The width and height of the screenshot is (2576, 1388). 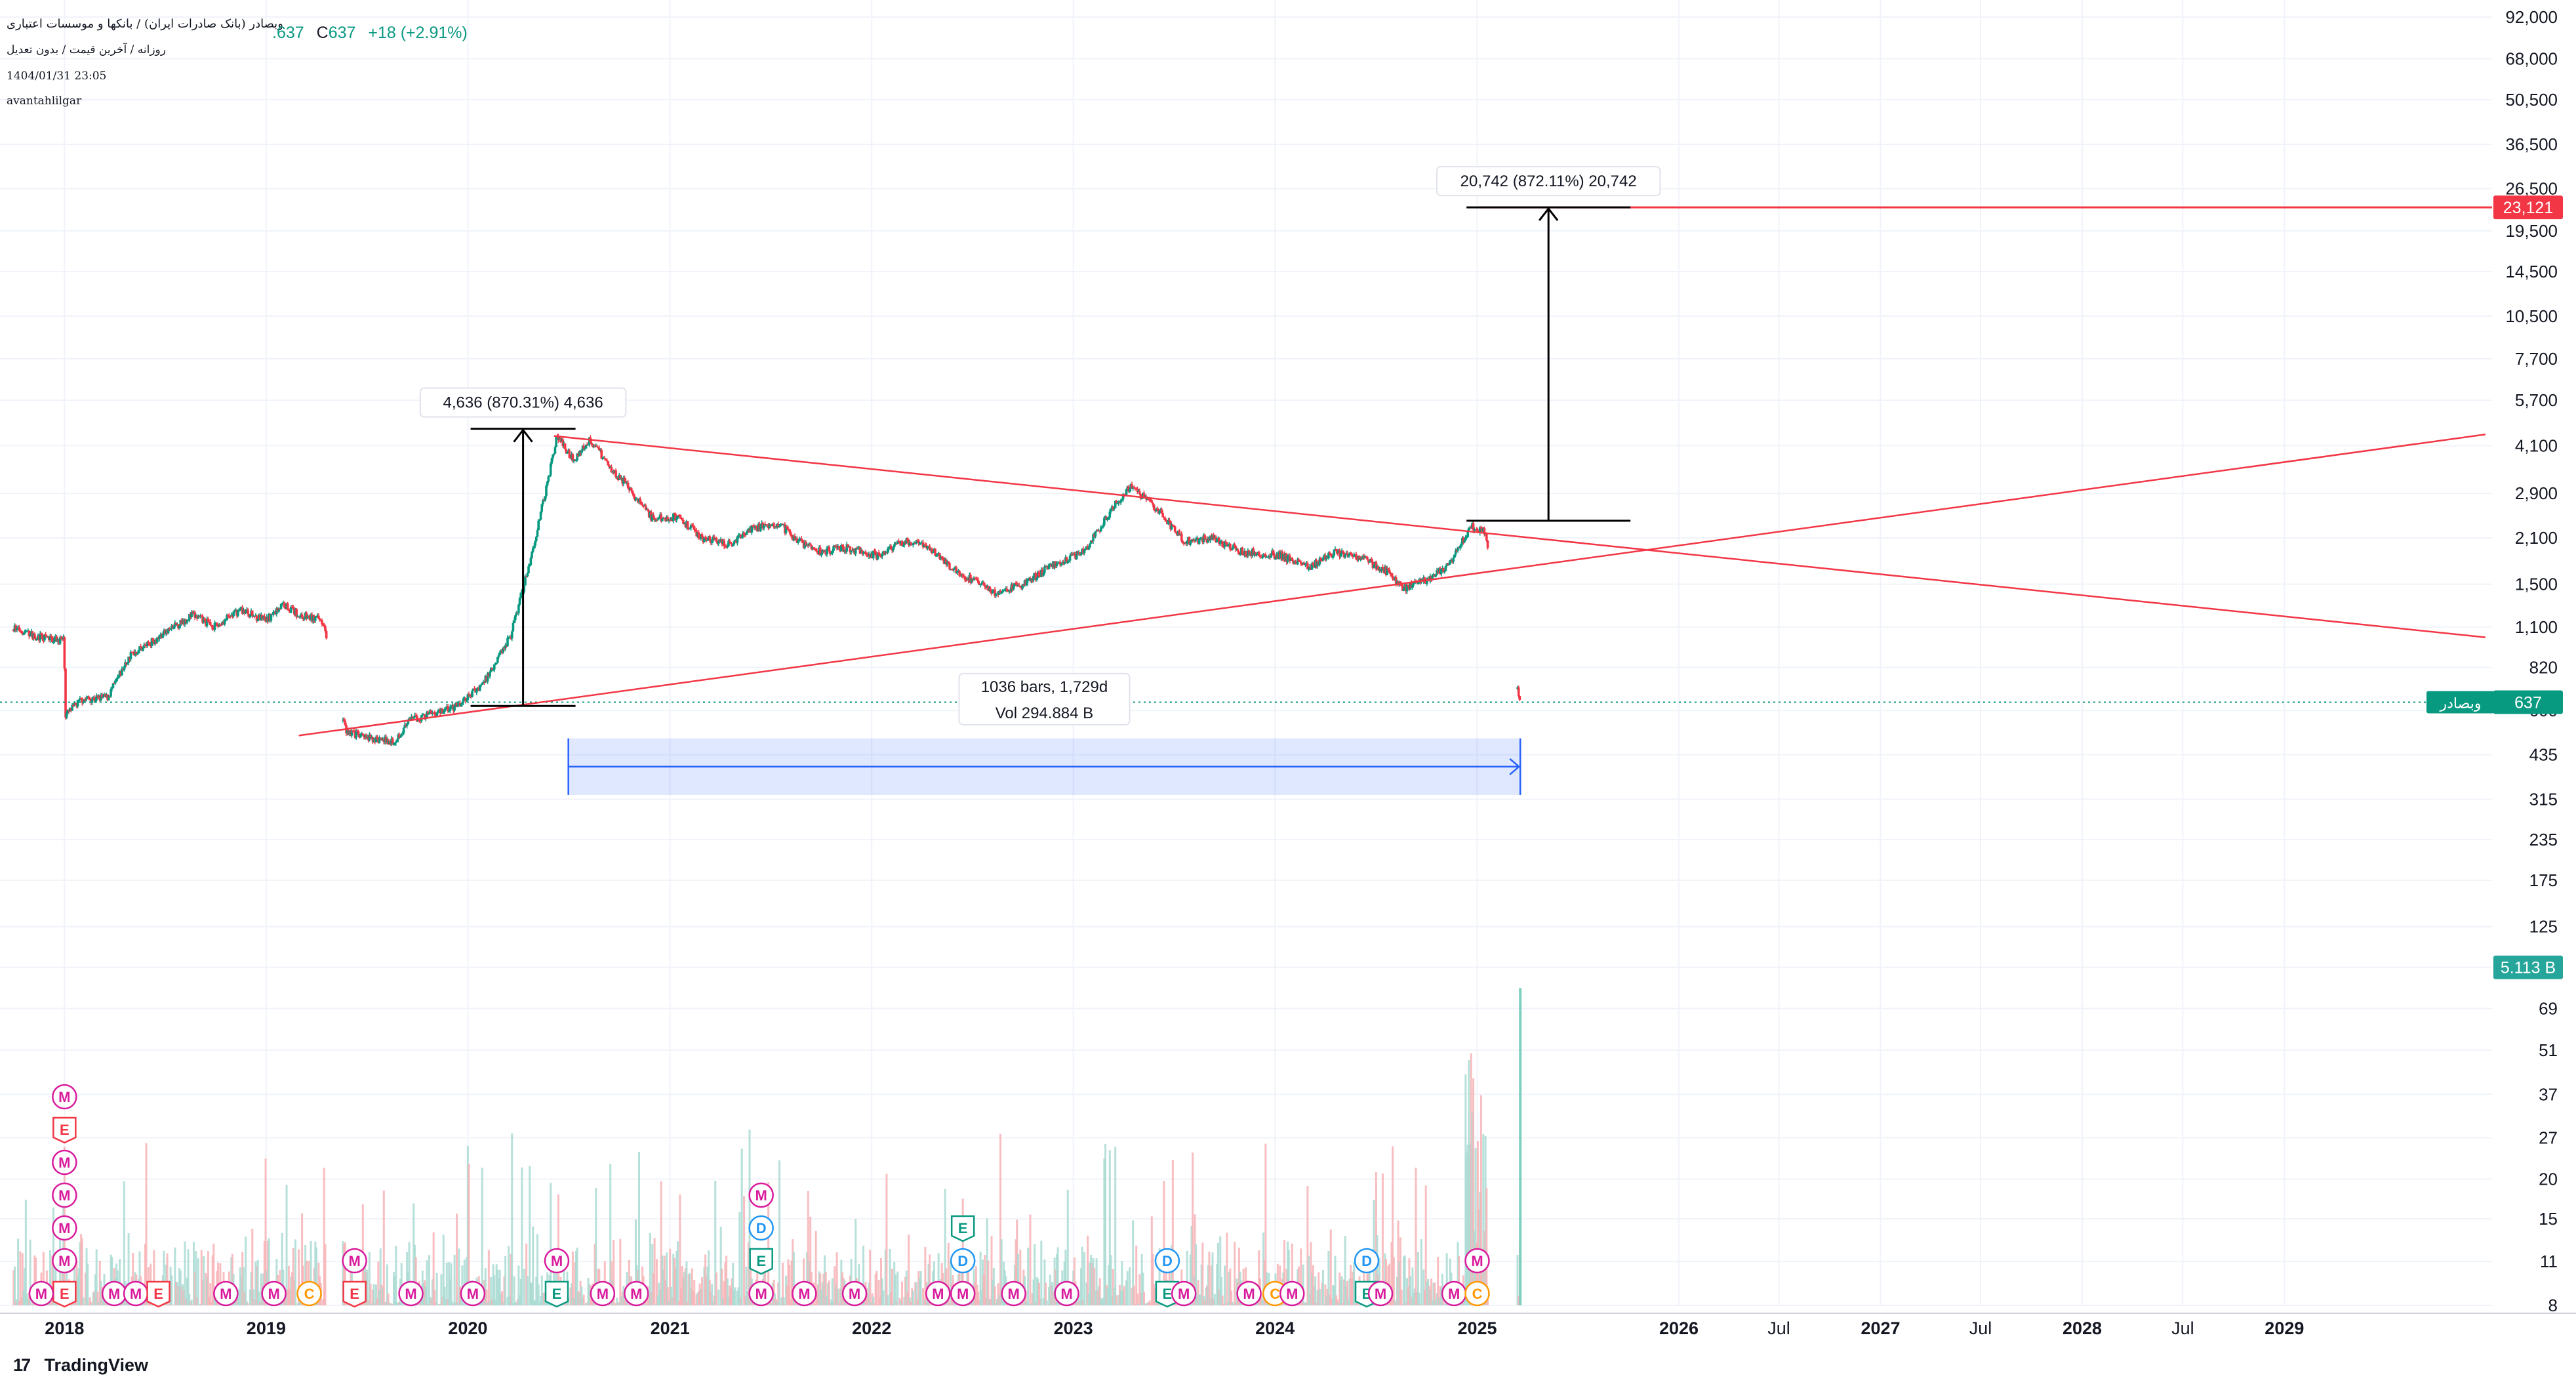 What do you see at coordinates (80, 1366) in the screenshot?
I see `tradingview-logo: 17 TradingView` at bounding box center [80, 1366].